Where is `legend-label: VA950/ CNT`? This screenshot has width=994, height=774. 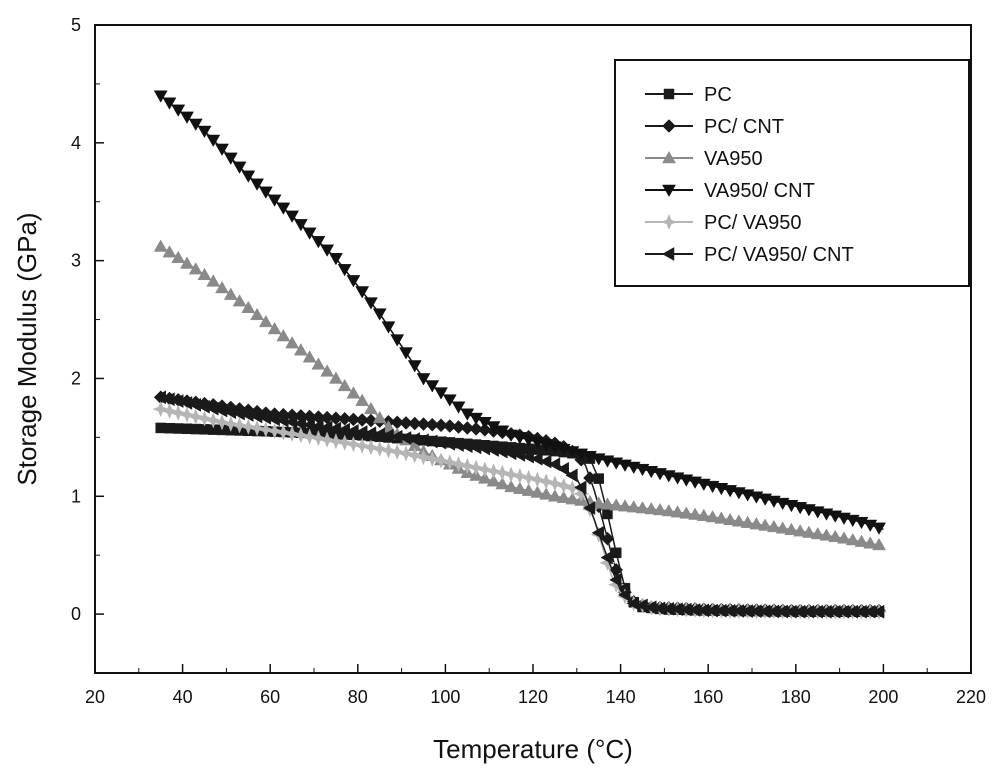
legend-label: VA950/ CNT is located at coordinates (759, 191).